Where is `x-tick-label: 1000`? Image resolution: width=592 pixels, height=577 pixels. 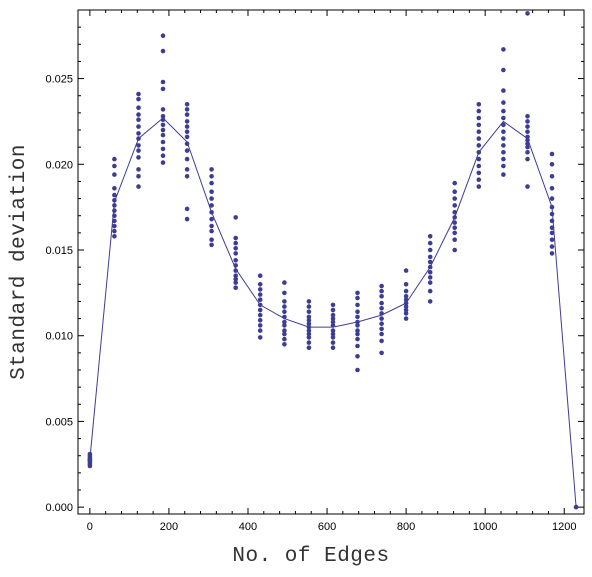
x-tick-label: 1000 is located at coordinates (485, 527).